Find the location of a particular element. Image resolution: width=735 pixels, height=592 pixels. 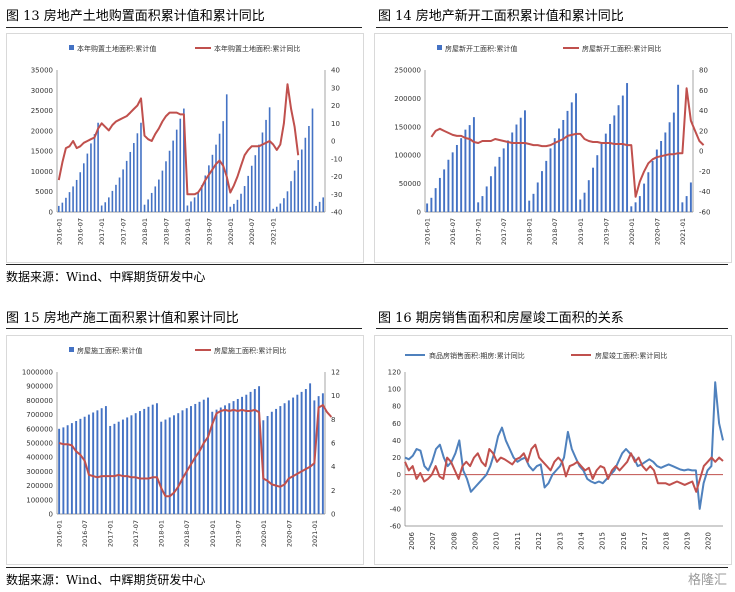

x-tick-label: 2019-01 is located at coordinates (213, 533).